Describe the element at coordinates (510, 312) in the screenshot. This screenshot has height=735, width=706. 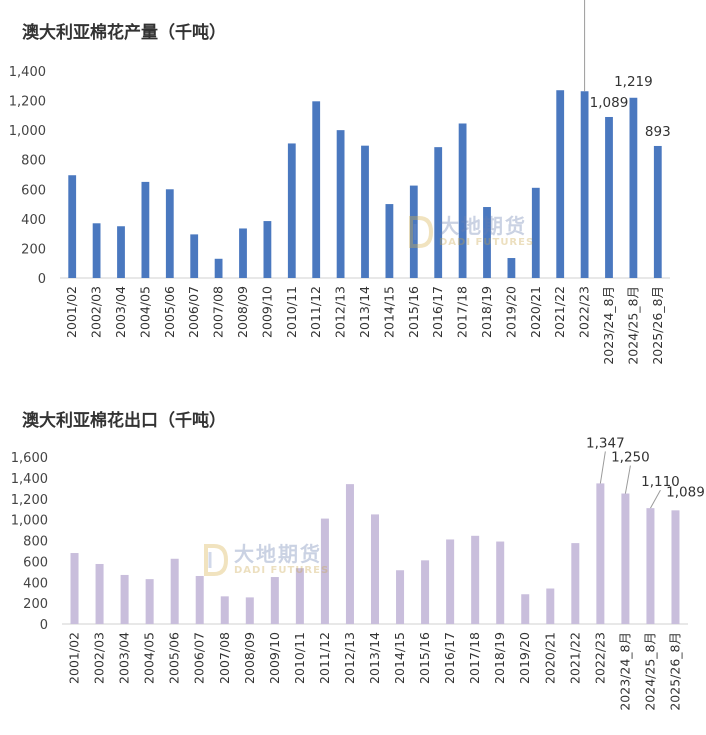
I see `x-tick-label: 2019/20` at that location.